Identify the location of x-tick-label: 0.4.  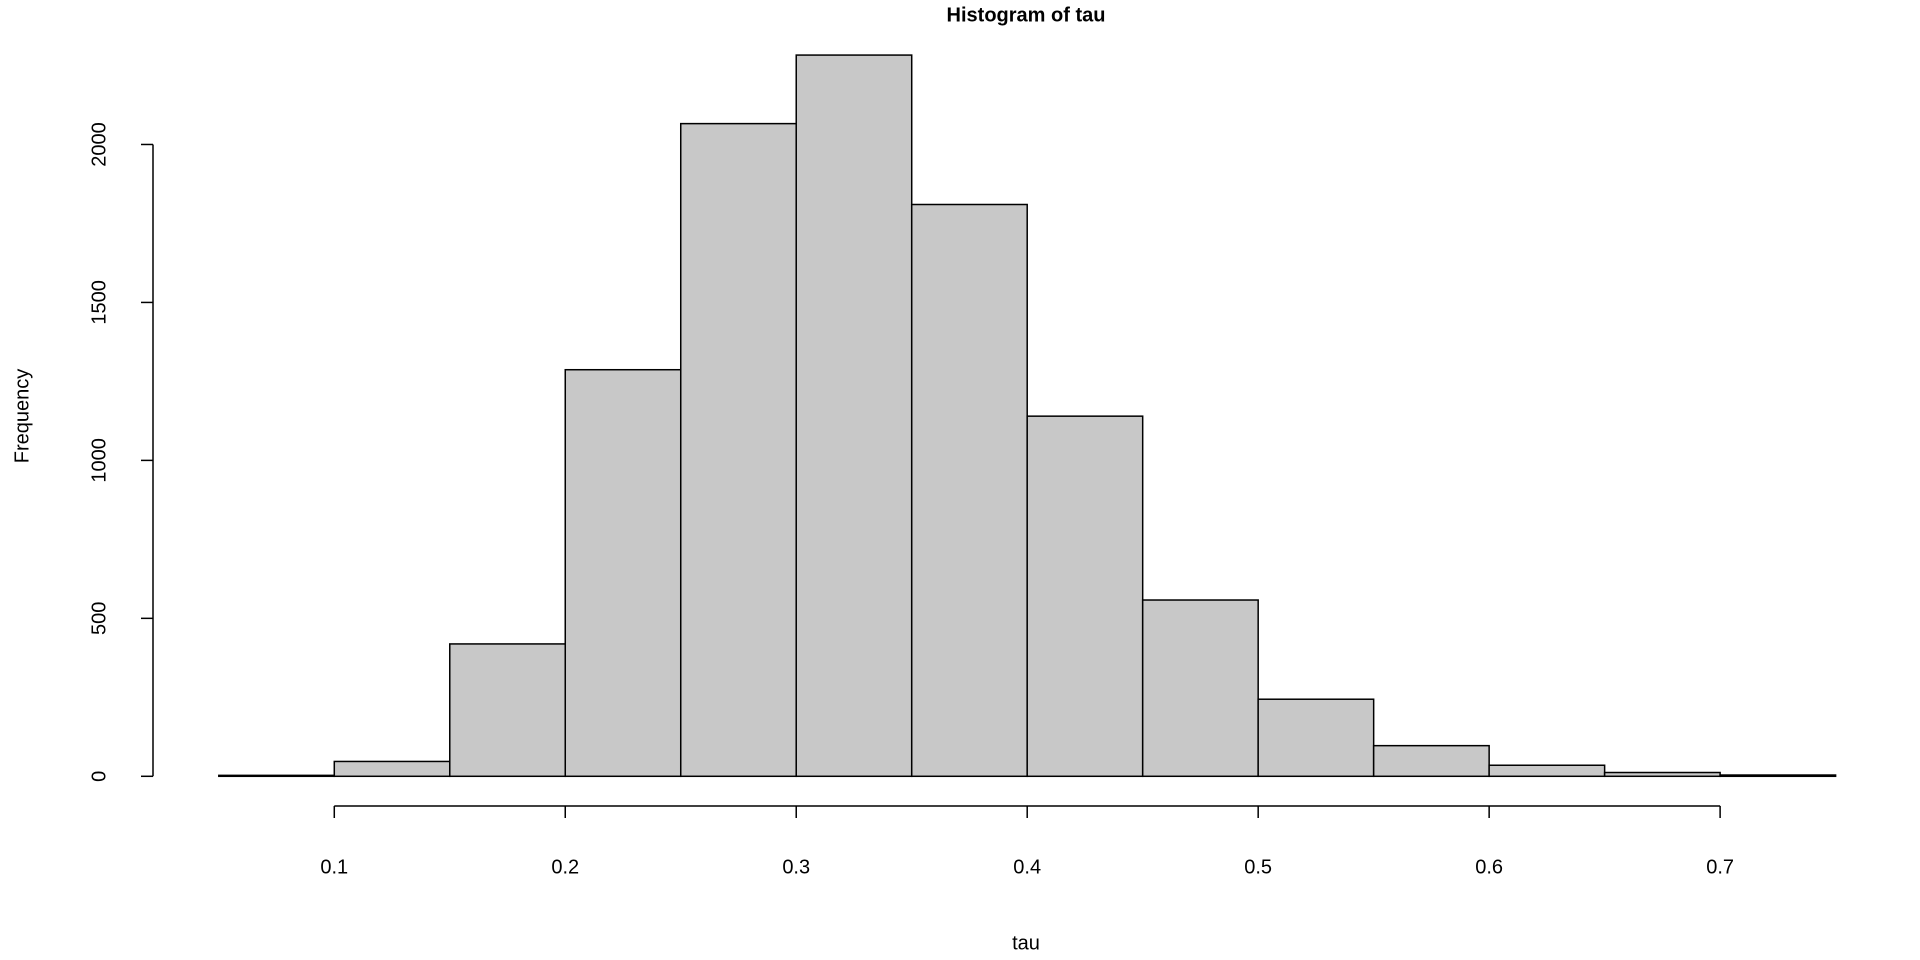
(1027, 867).